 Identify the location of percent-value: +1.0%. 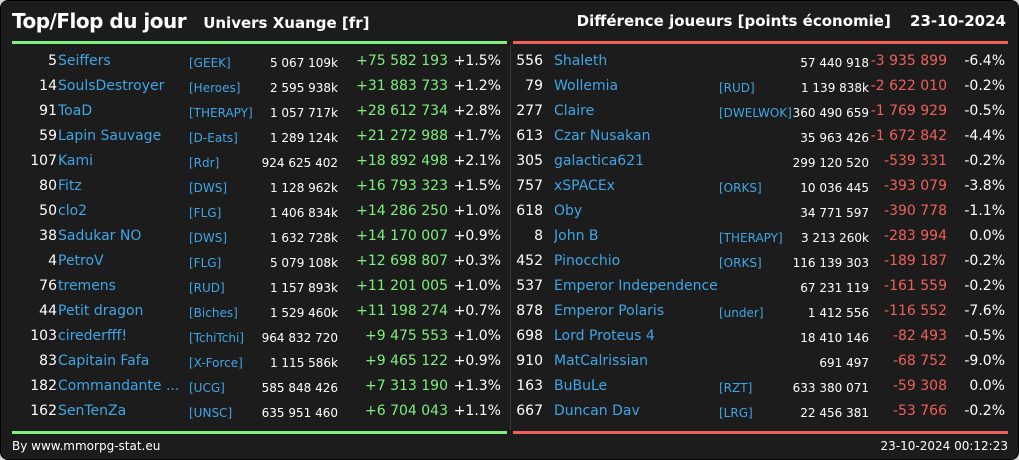
(477, 211).